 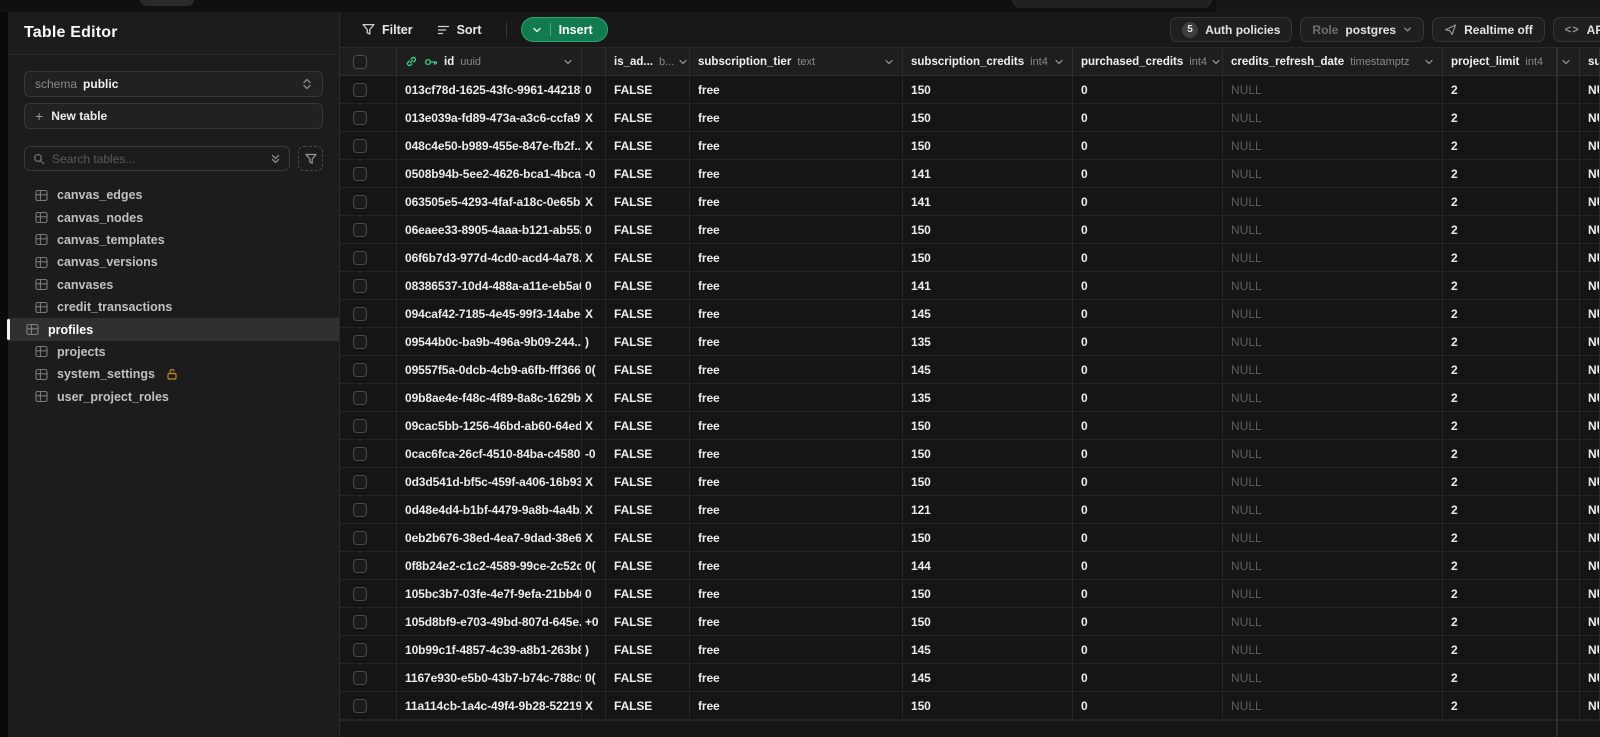 What do you see at coordinates (387, 30) in the screenshot?
I see `filter-button: Filter` at bounding box center [387, 30].